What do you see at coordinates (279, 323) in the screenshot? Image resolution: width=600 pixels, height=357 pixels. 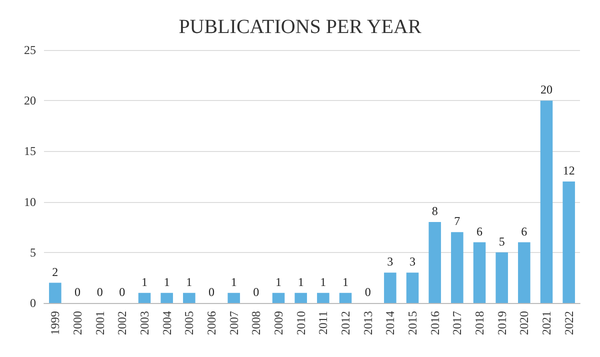 I see `x-tick-label: 2009` at bounding box center [279, 323].